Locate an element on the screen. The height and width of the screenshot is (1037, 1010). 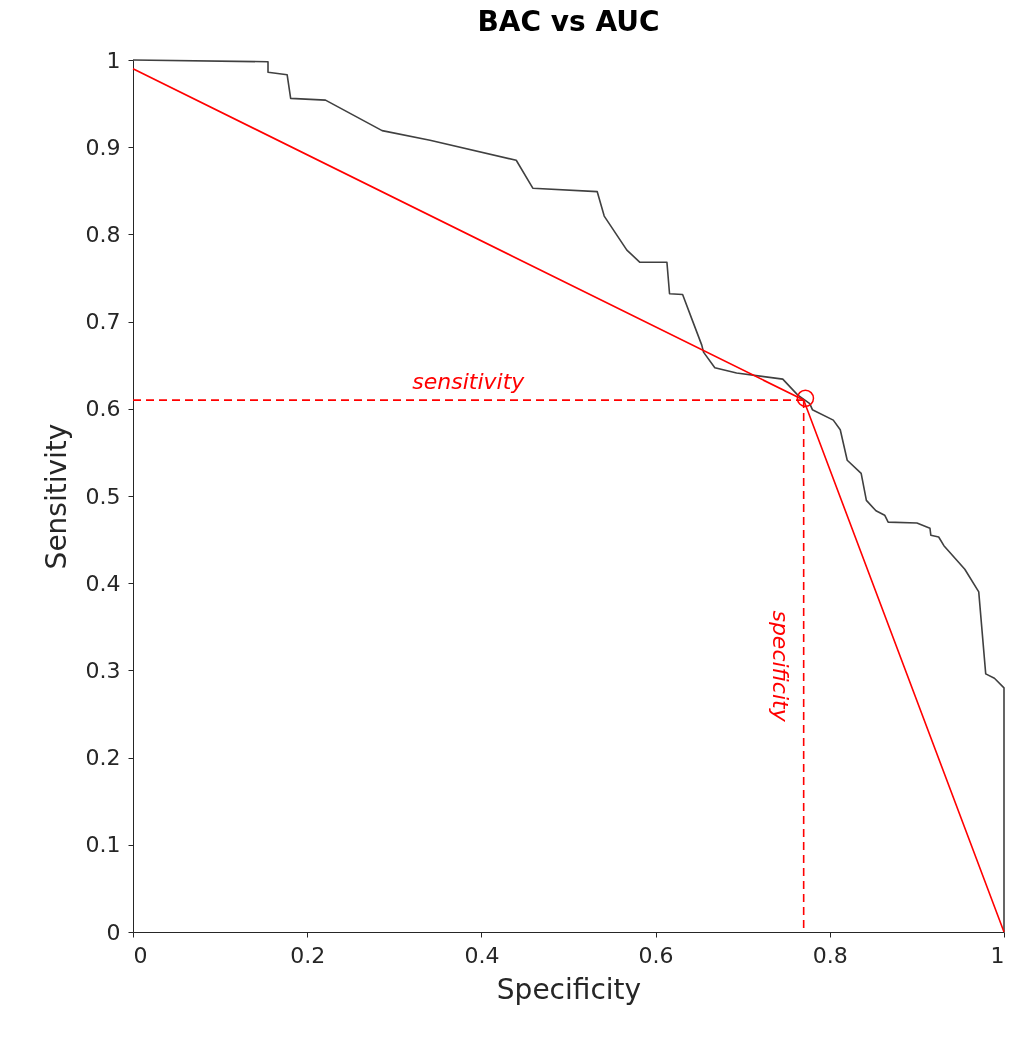
annotation: specificity is located at coordinates (780, 666).